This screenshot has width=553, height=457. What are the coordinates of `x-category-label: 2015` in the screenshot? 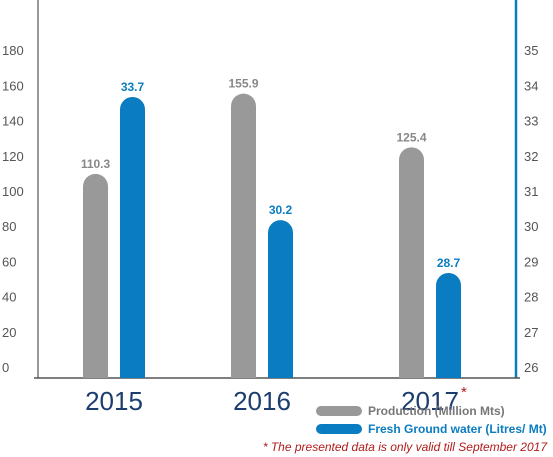 It's located at (114, 401).